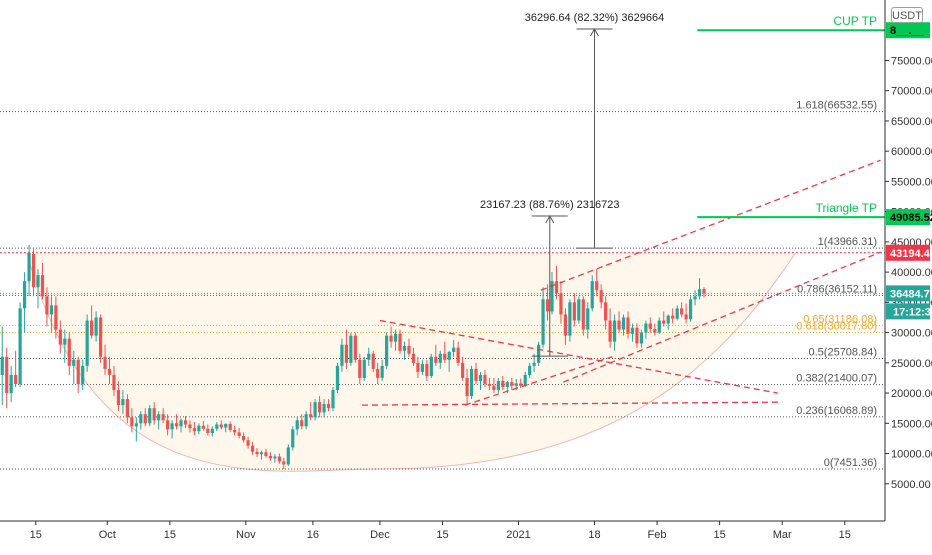 This screenshot has height=555, width=932. I want to click on x-tick-label: Feb, so click(657, 535).